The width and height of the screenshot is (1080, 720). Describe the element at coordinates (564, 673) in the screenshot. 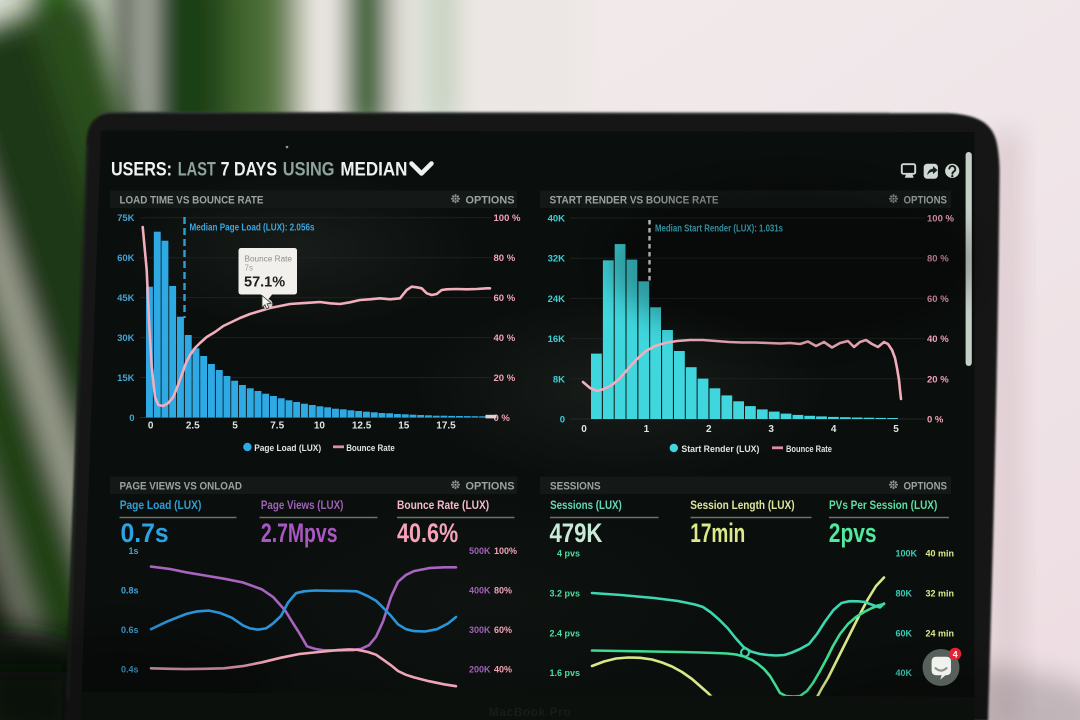

I see `svg-text: 1.6 pvs` at that location.